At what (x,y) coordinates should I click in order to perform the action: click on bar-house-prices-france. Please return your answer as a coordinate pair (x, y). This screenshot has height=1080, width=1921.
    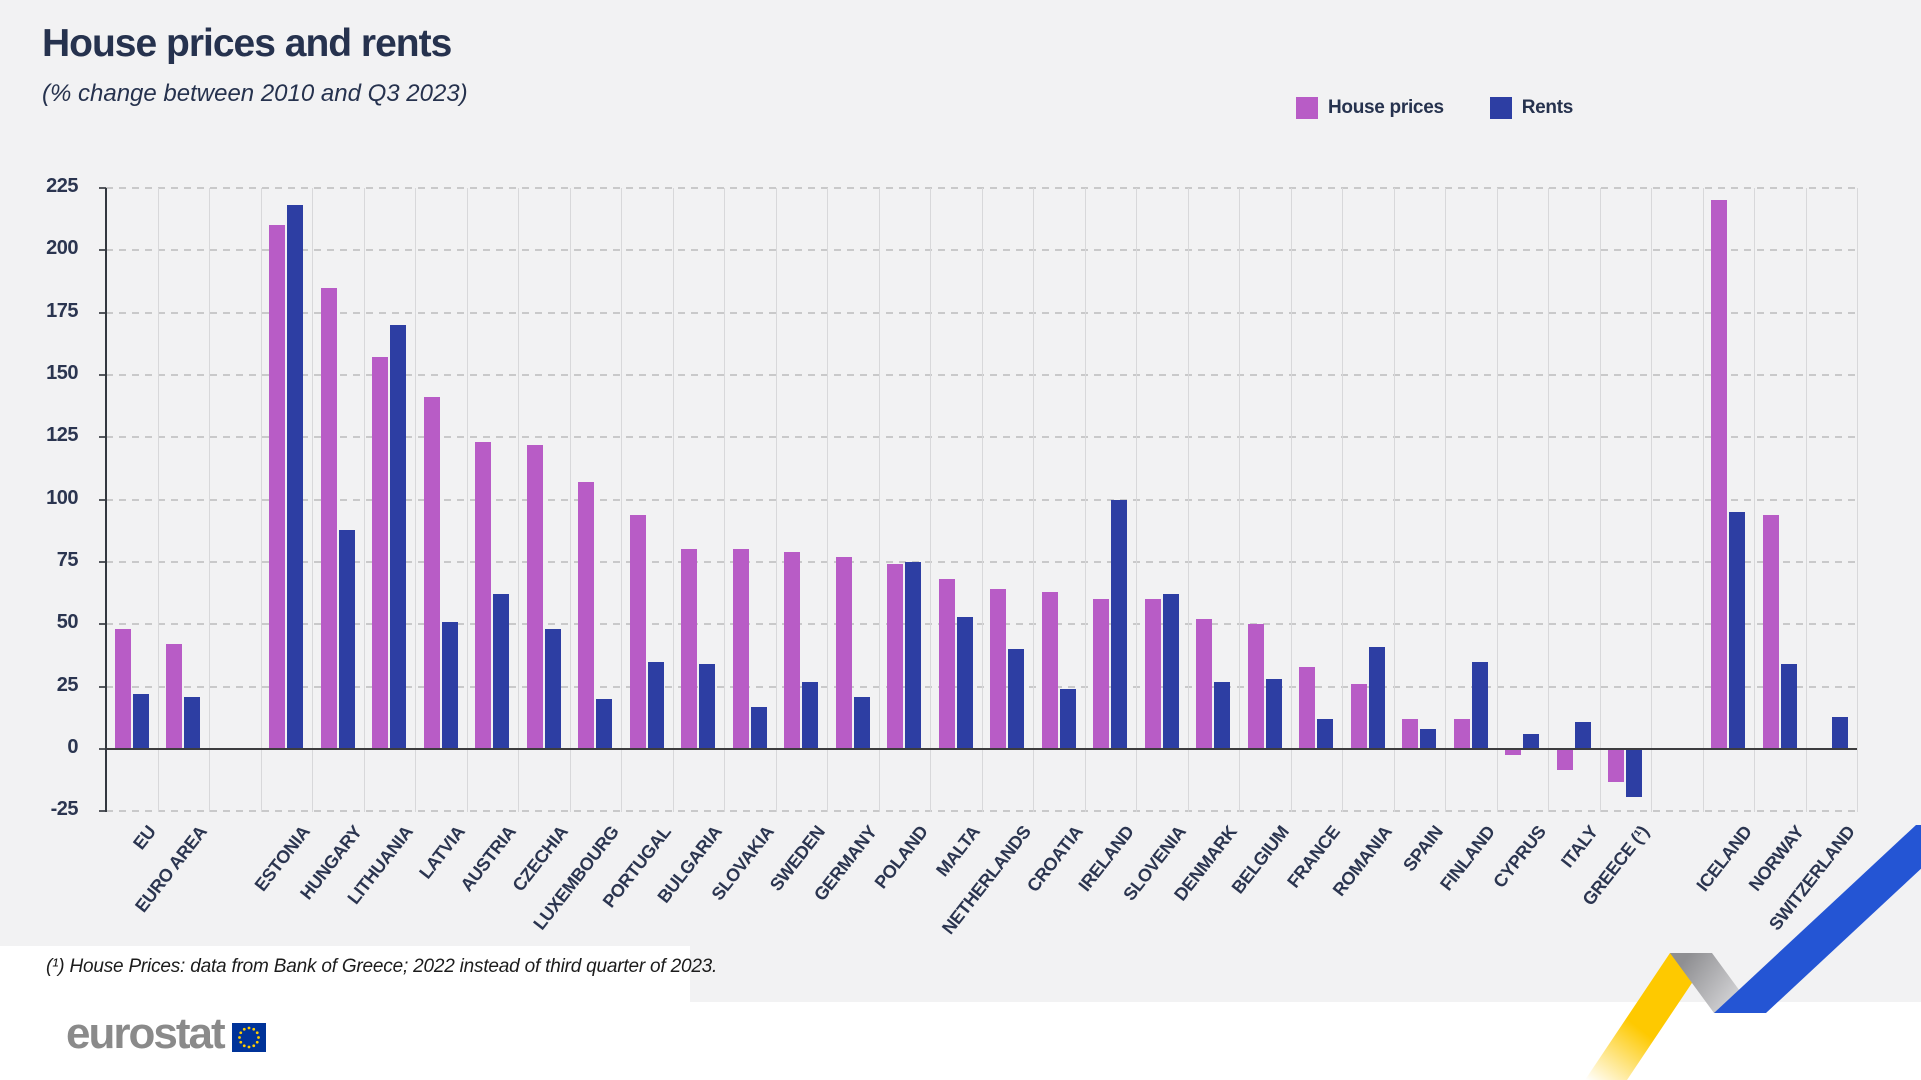
    Looking at the image, I should click on (1307, 707).